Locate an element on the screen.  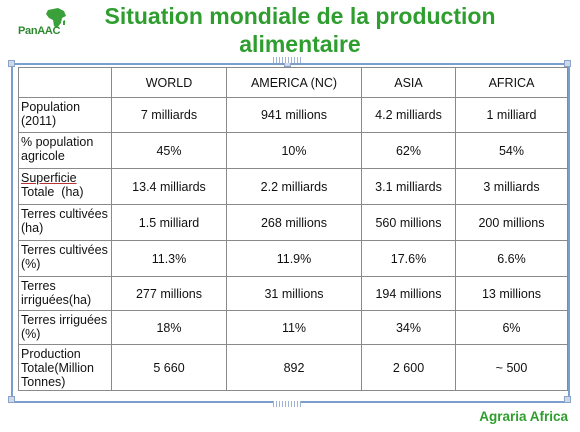
resize-handle-bottom-right is located at coordinates (567, 399).